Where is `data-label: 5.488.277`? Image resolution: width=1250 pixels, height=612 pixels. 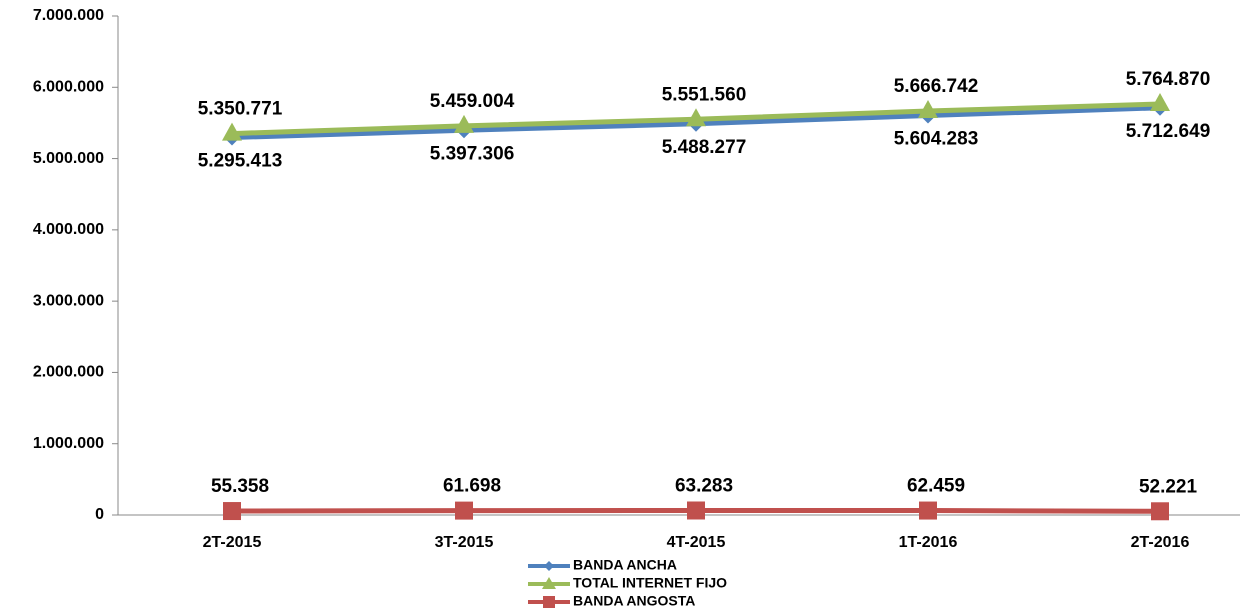
data-label: 5.488.277 is located at coordinates (704, 147).